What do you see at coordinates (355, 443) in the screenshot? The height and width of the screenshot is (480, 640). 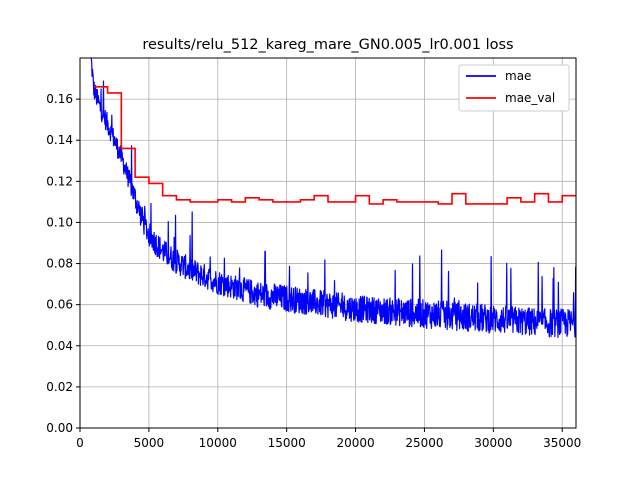 I see `x-tick-label: 20000` at bounding box center [355, 443].